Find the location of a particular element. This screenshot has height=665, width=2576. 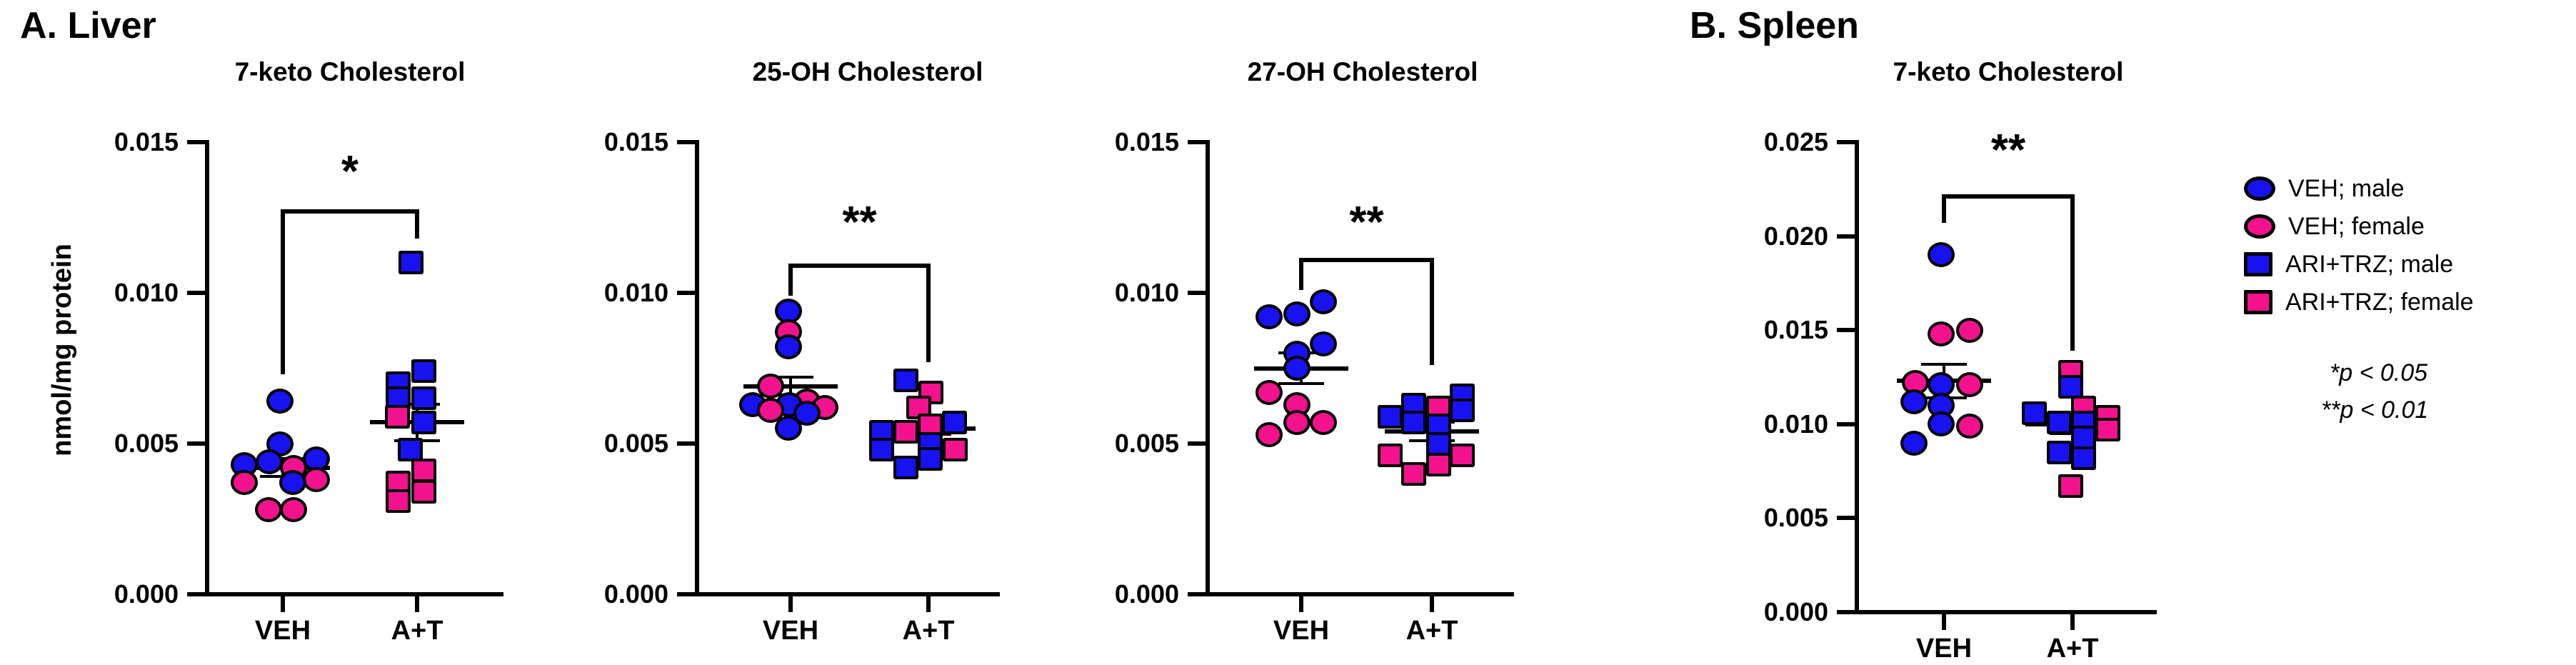

legend-item-label: ARI+TRZ; male is located at coordinates (2369, 264).